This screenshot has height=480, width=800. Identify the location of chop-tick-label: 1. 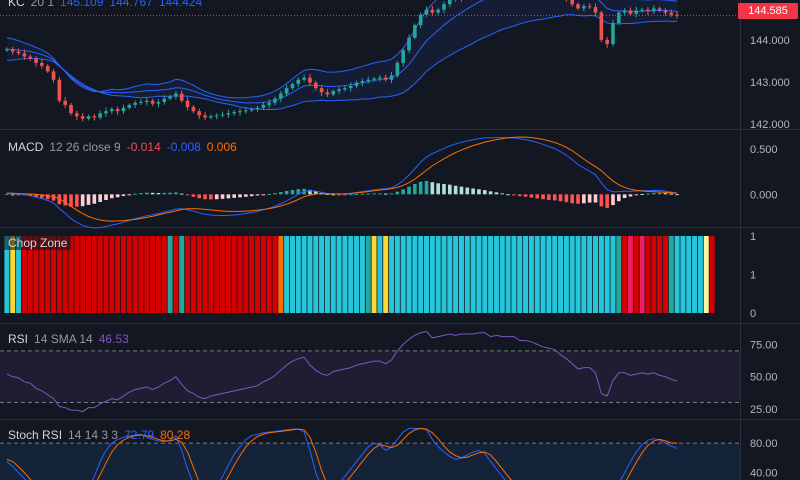
(753, 276).